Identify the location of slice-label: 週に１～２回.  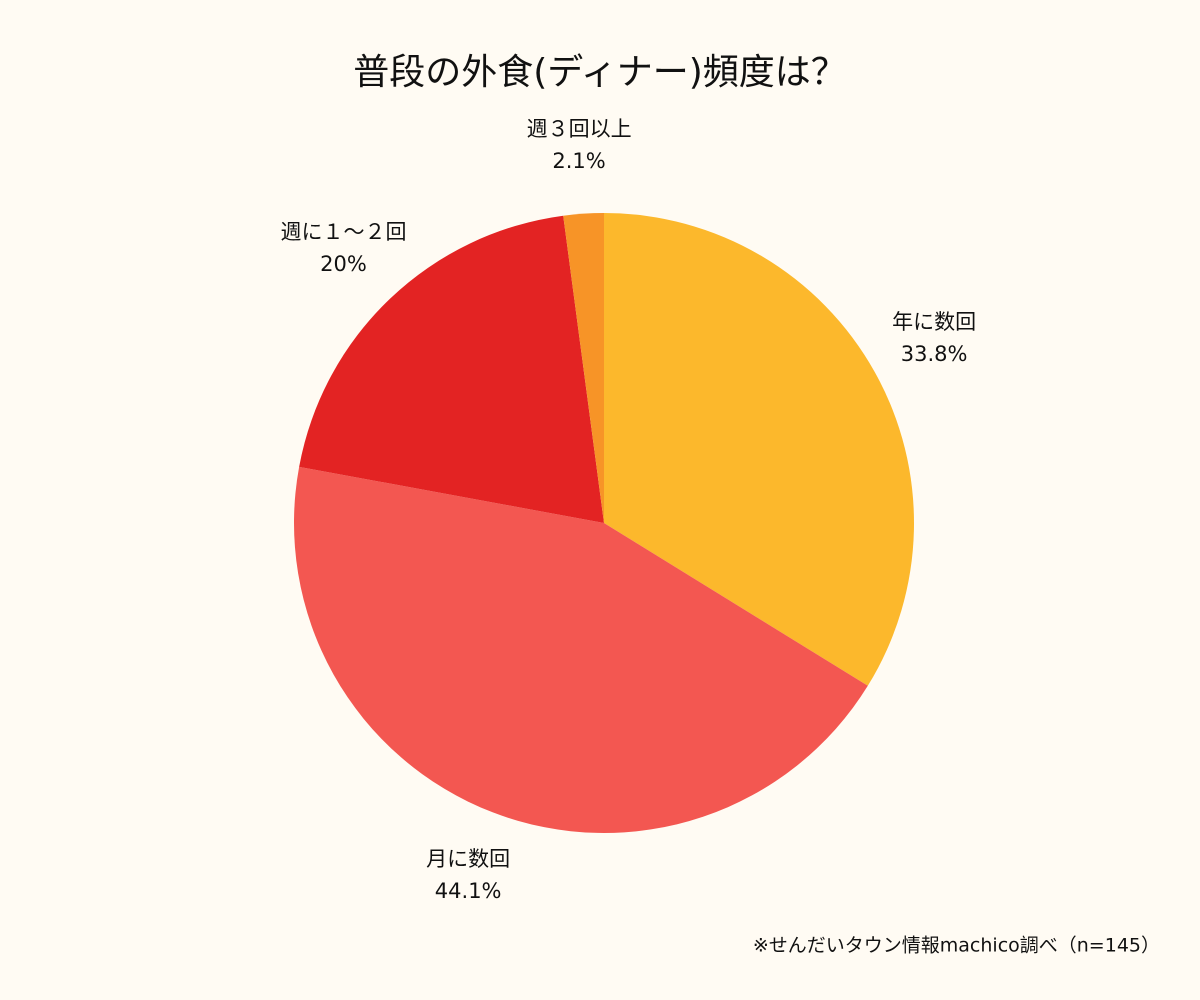
(344, 232).